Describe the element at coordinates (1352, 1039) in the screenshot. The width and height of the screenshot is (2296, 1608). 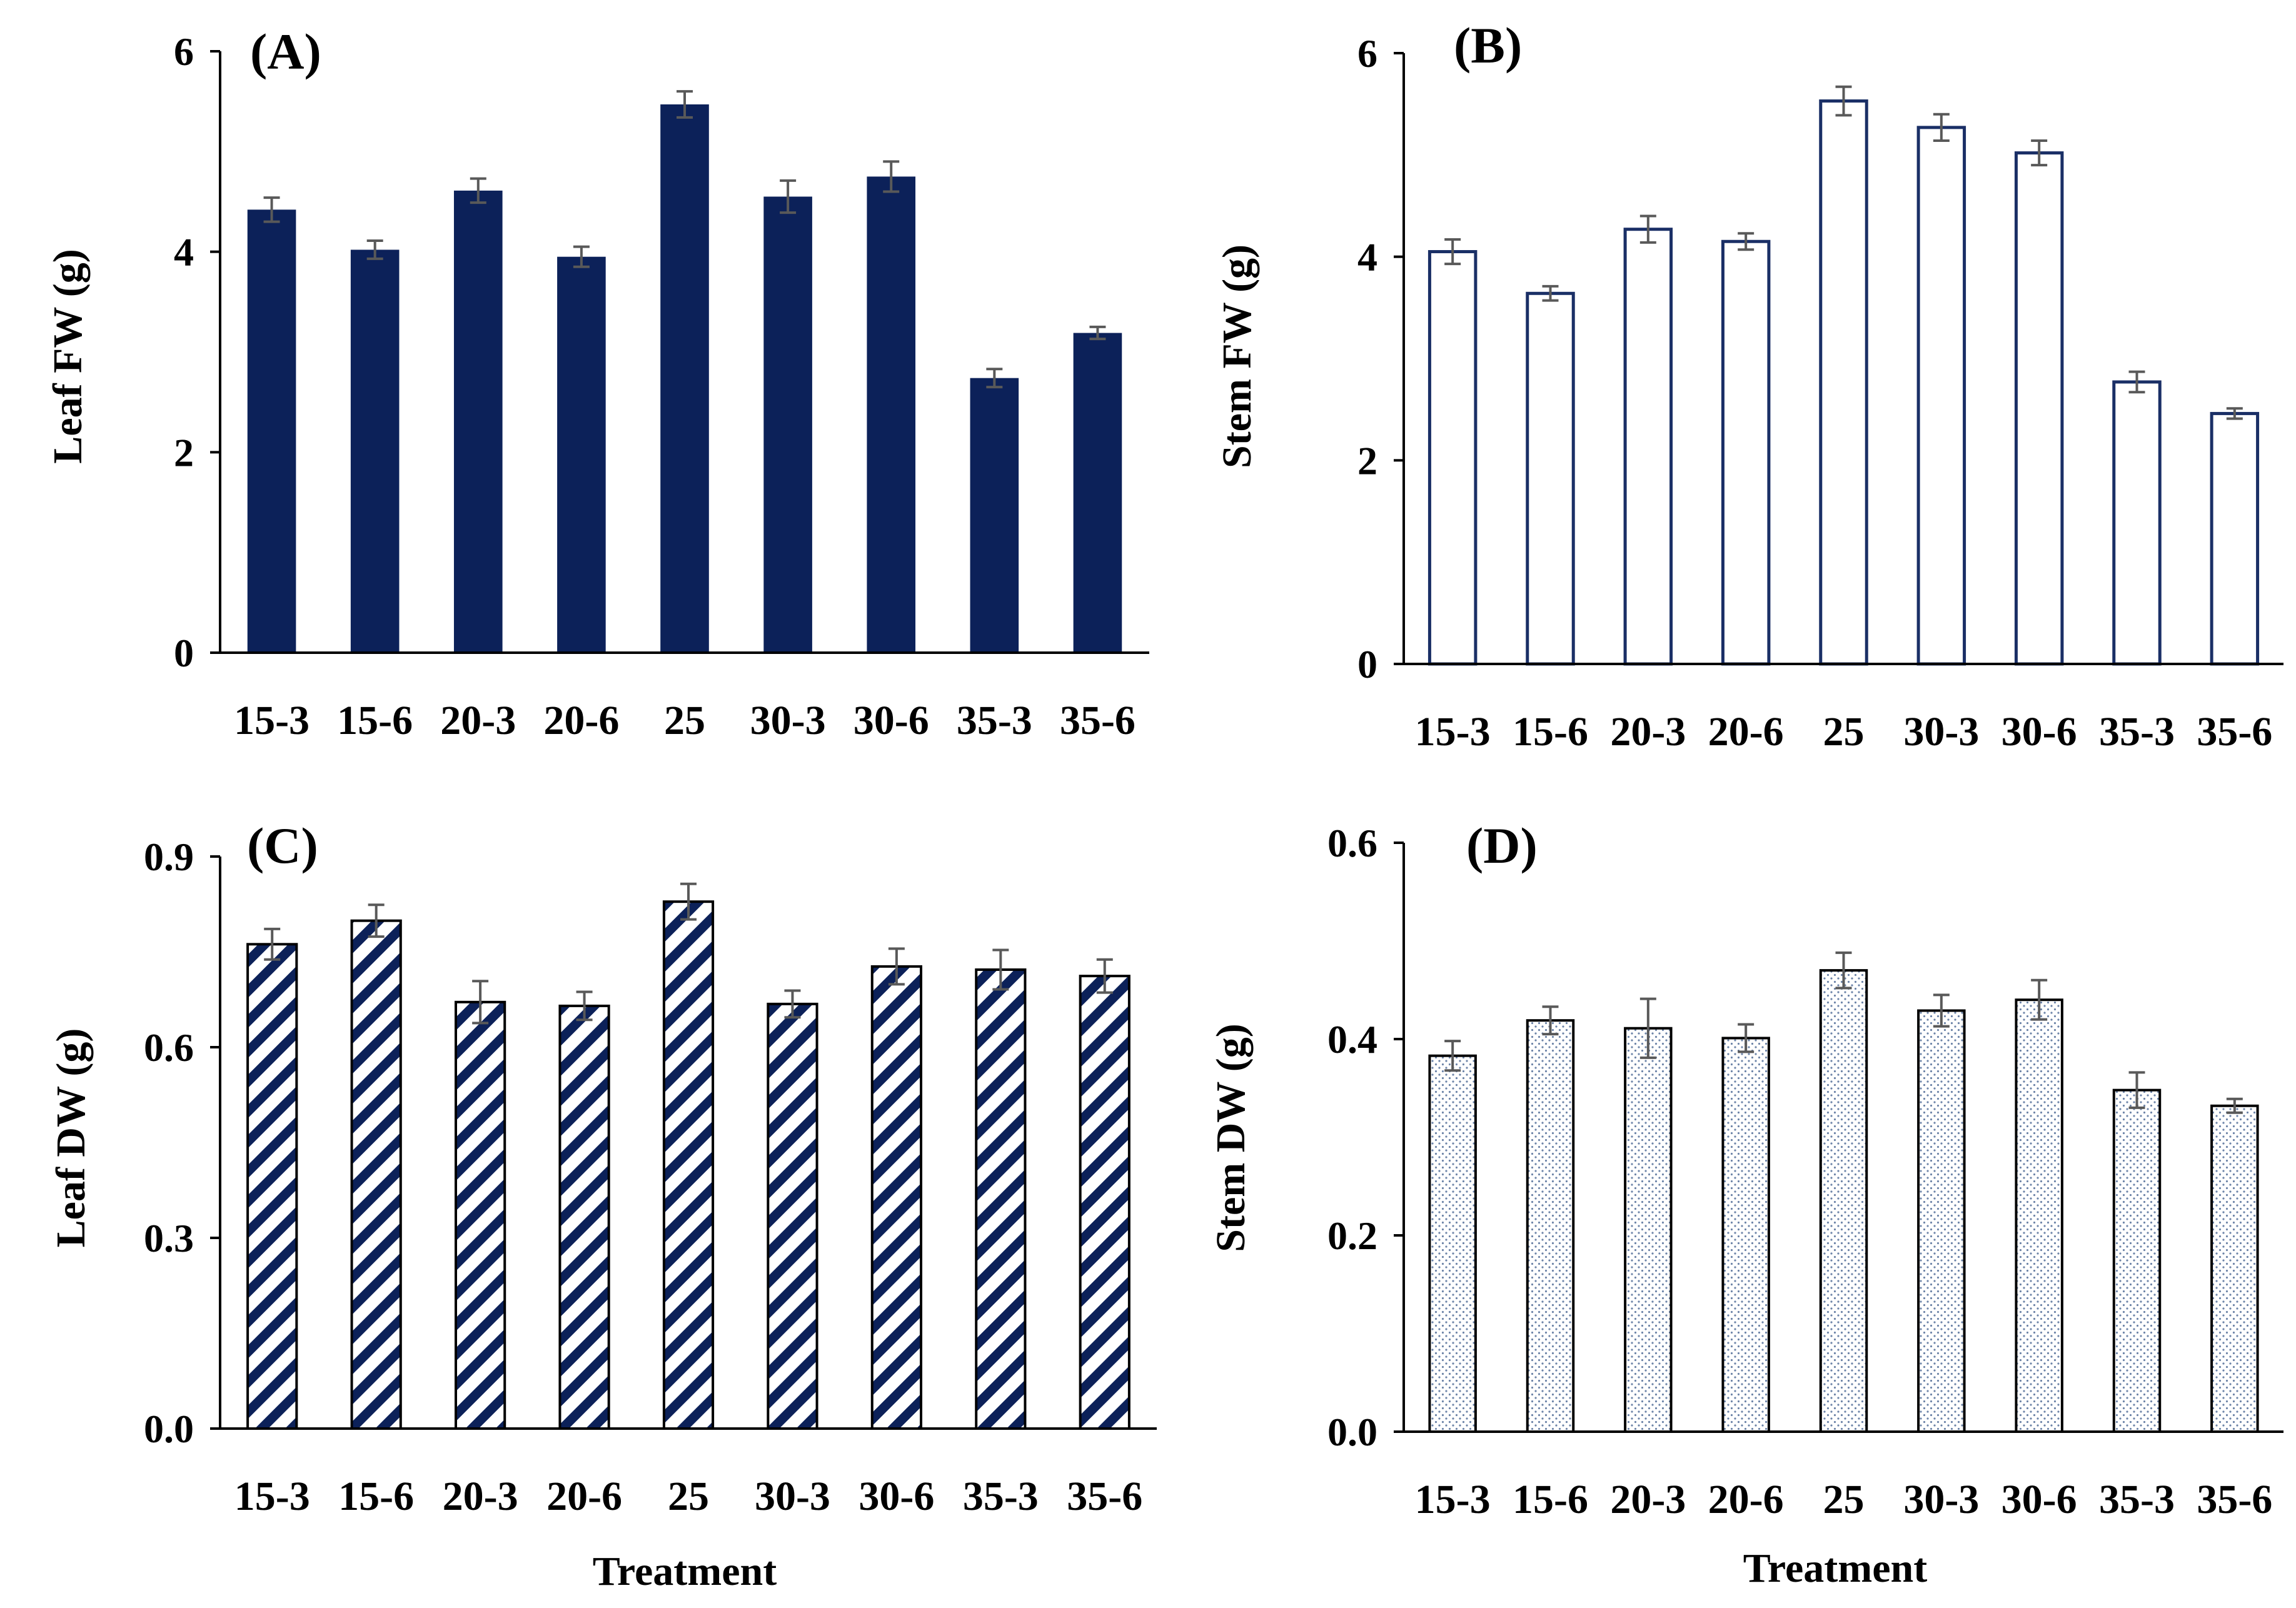
I see `panel-d-ytick-label: 0.4` at that location.